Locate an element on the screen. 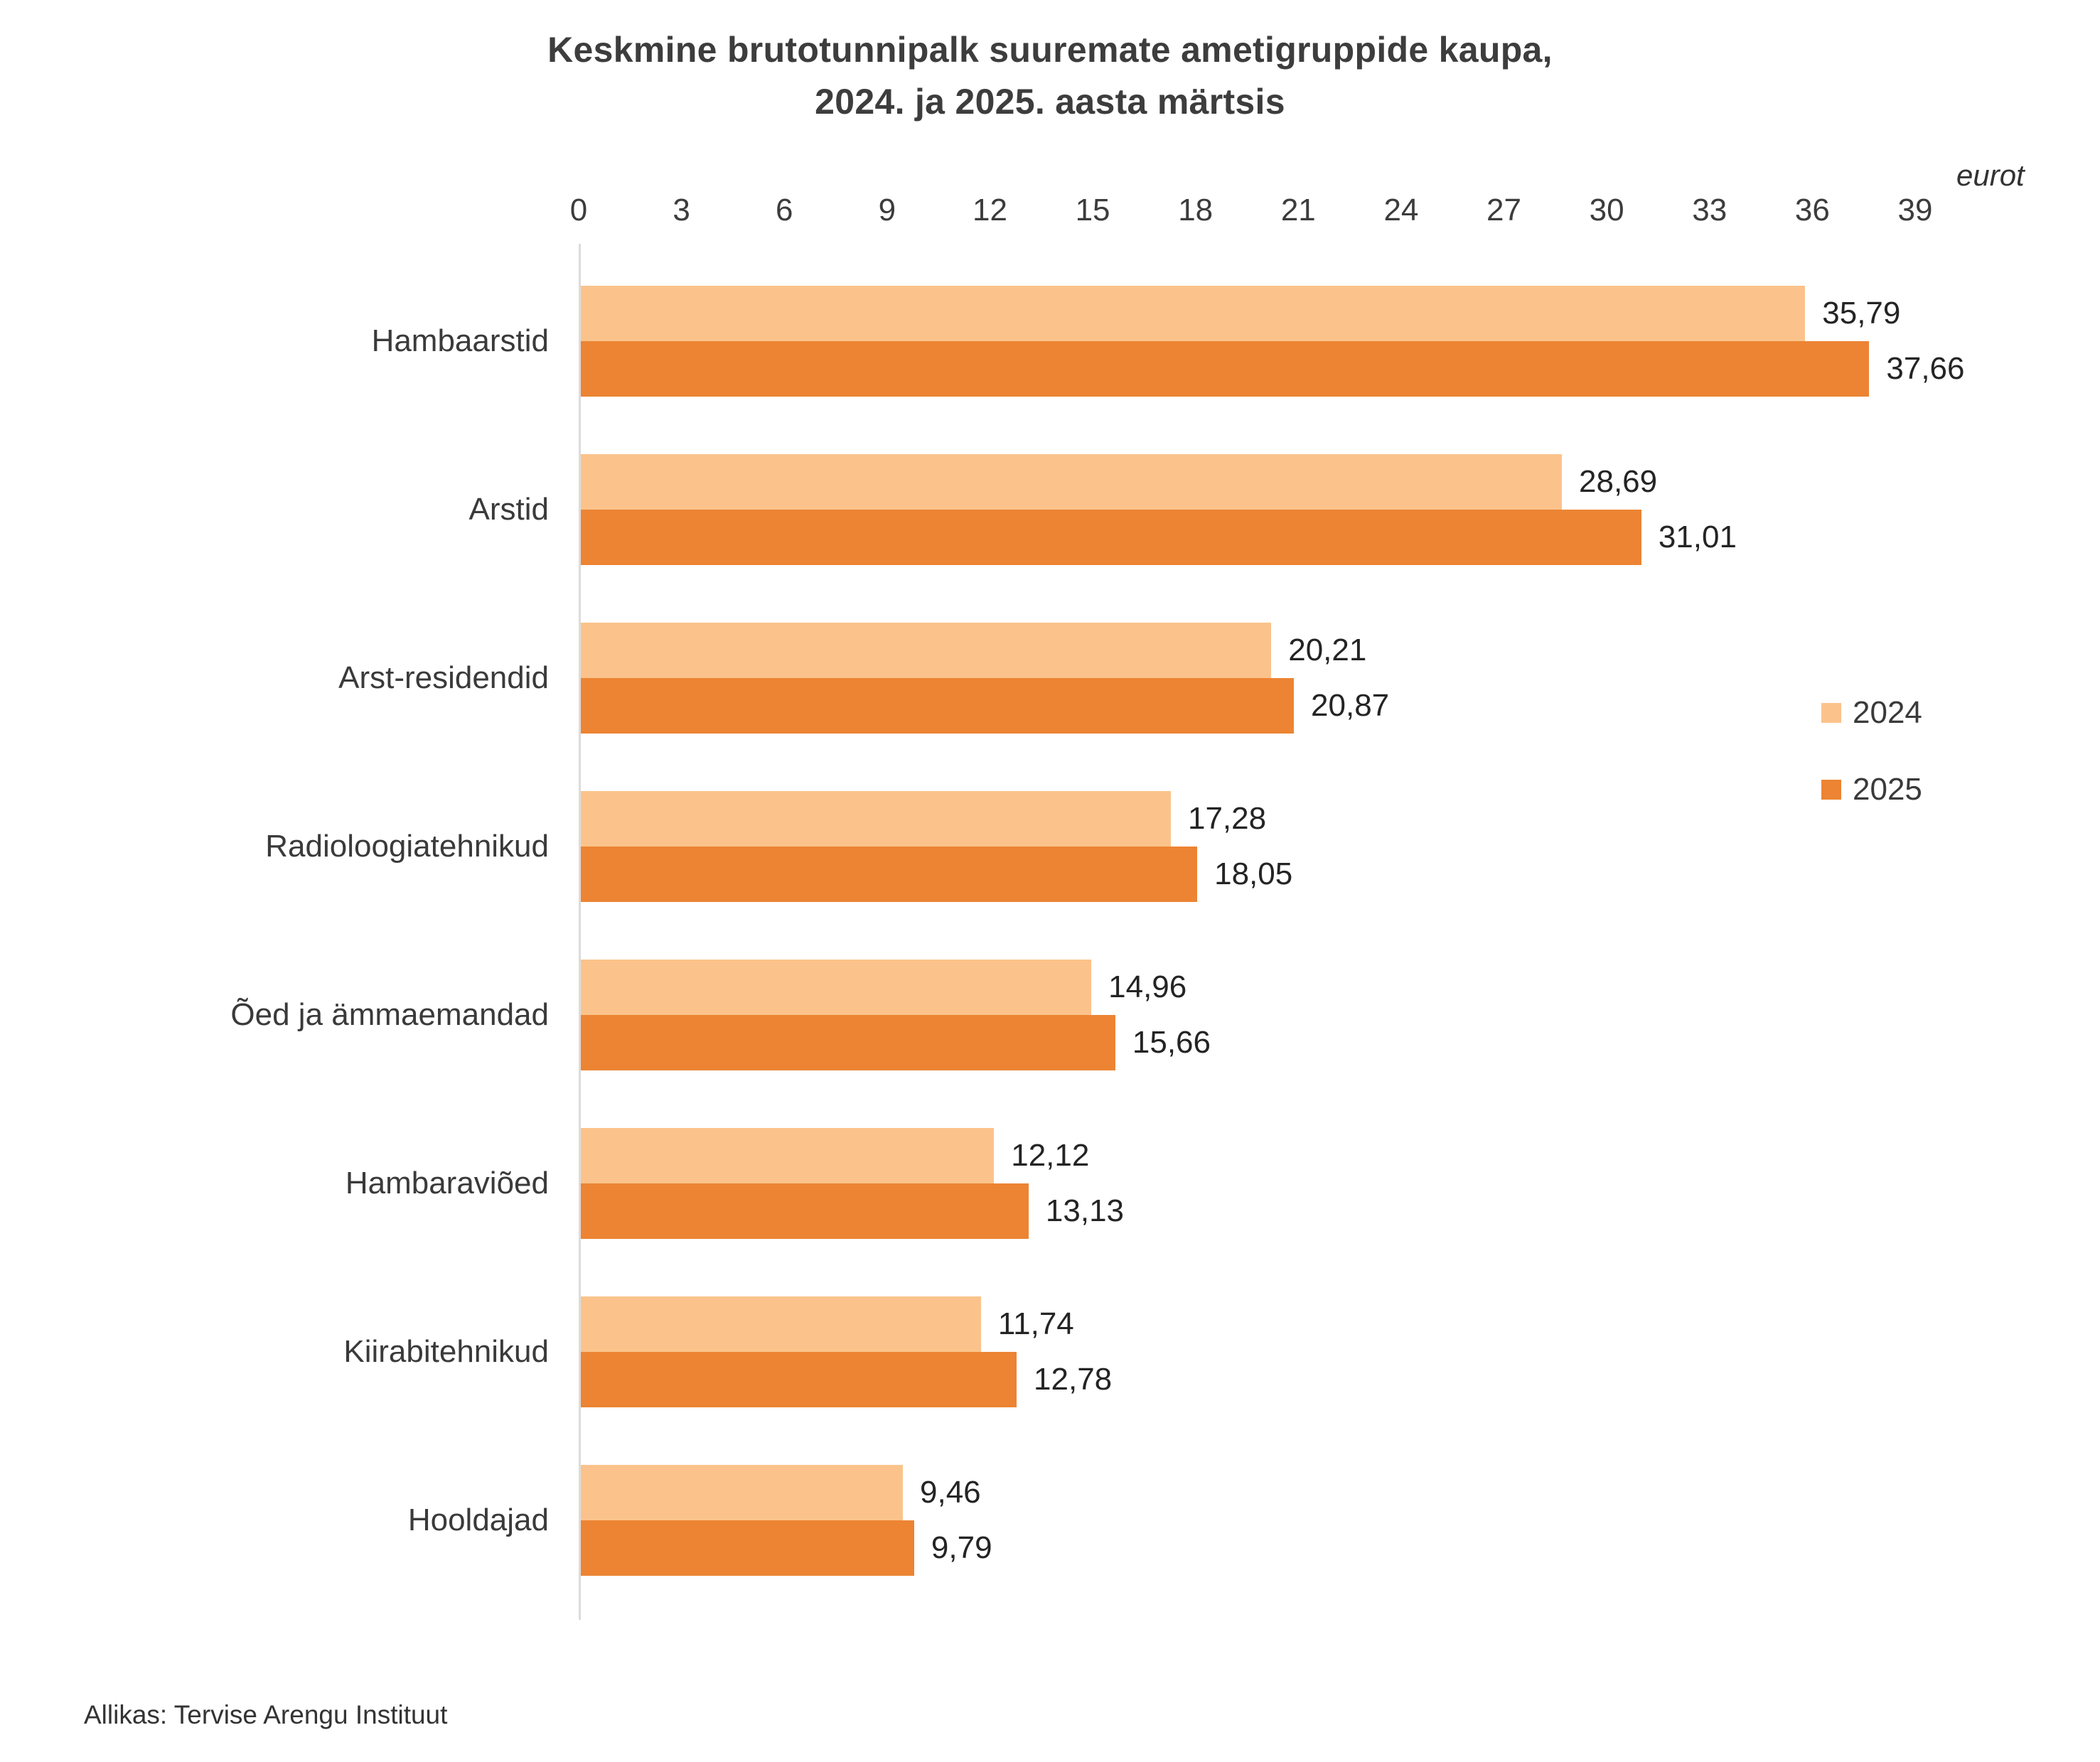 The height and width of the screenshot is (1762, 2100). x-tick-label: 21 is located at coordinates (1298, 210).